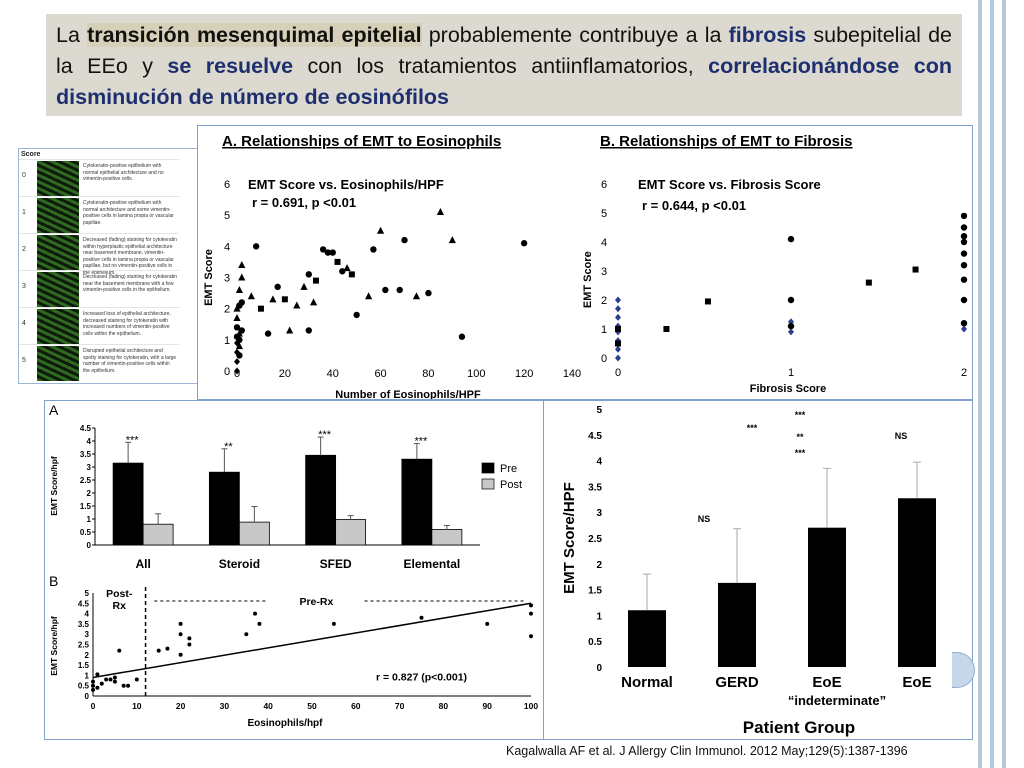 This screenshot has height=768, width=1024. What do you see at coordinates (791, 373) in the screenshot?
I see `x-tick-label: 1` at bounding box center [791, 373].